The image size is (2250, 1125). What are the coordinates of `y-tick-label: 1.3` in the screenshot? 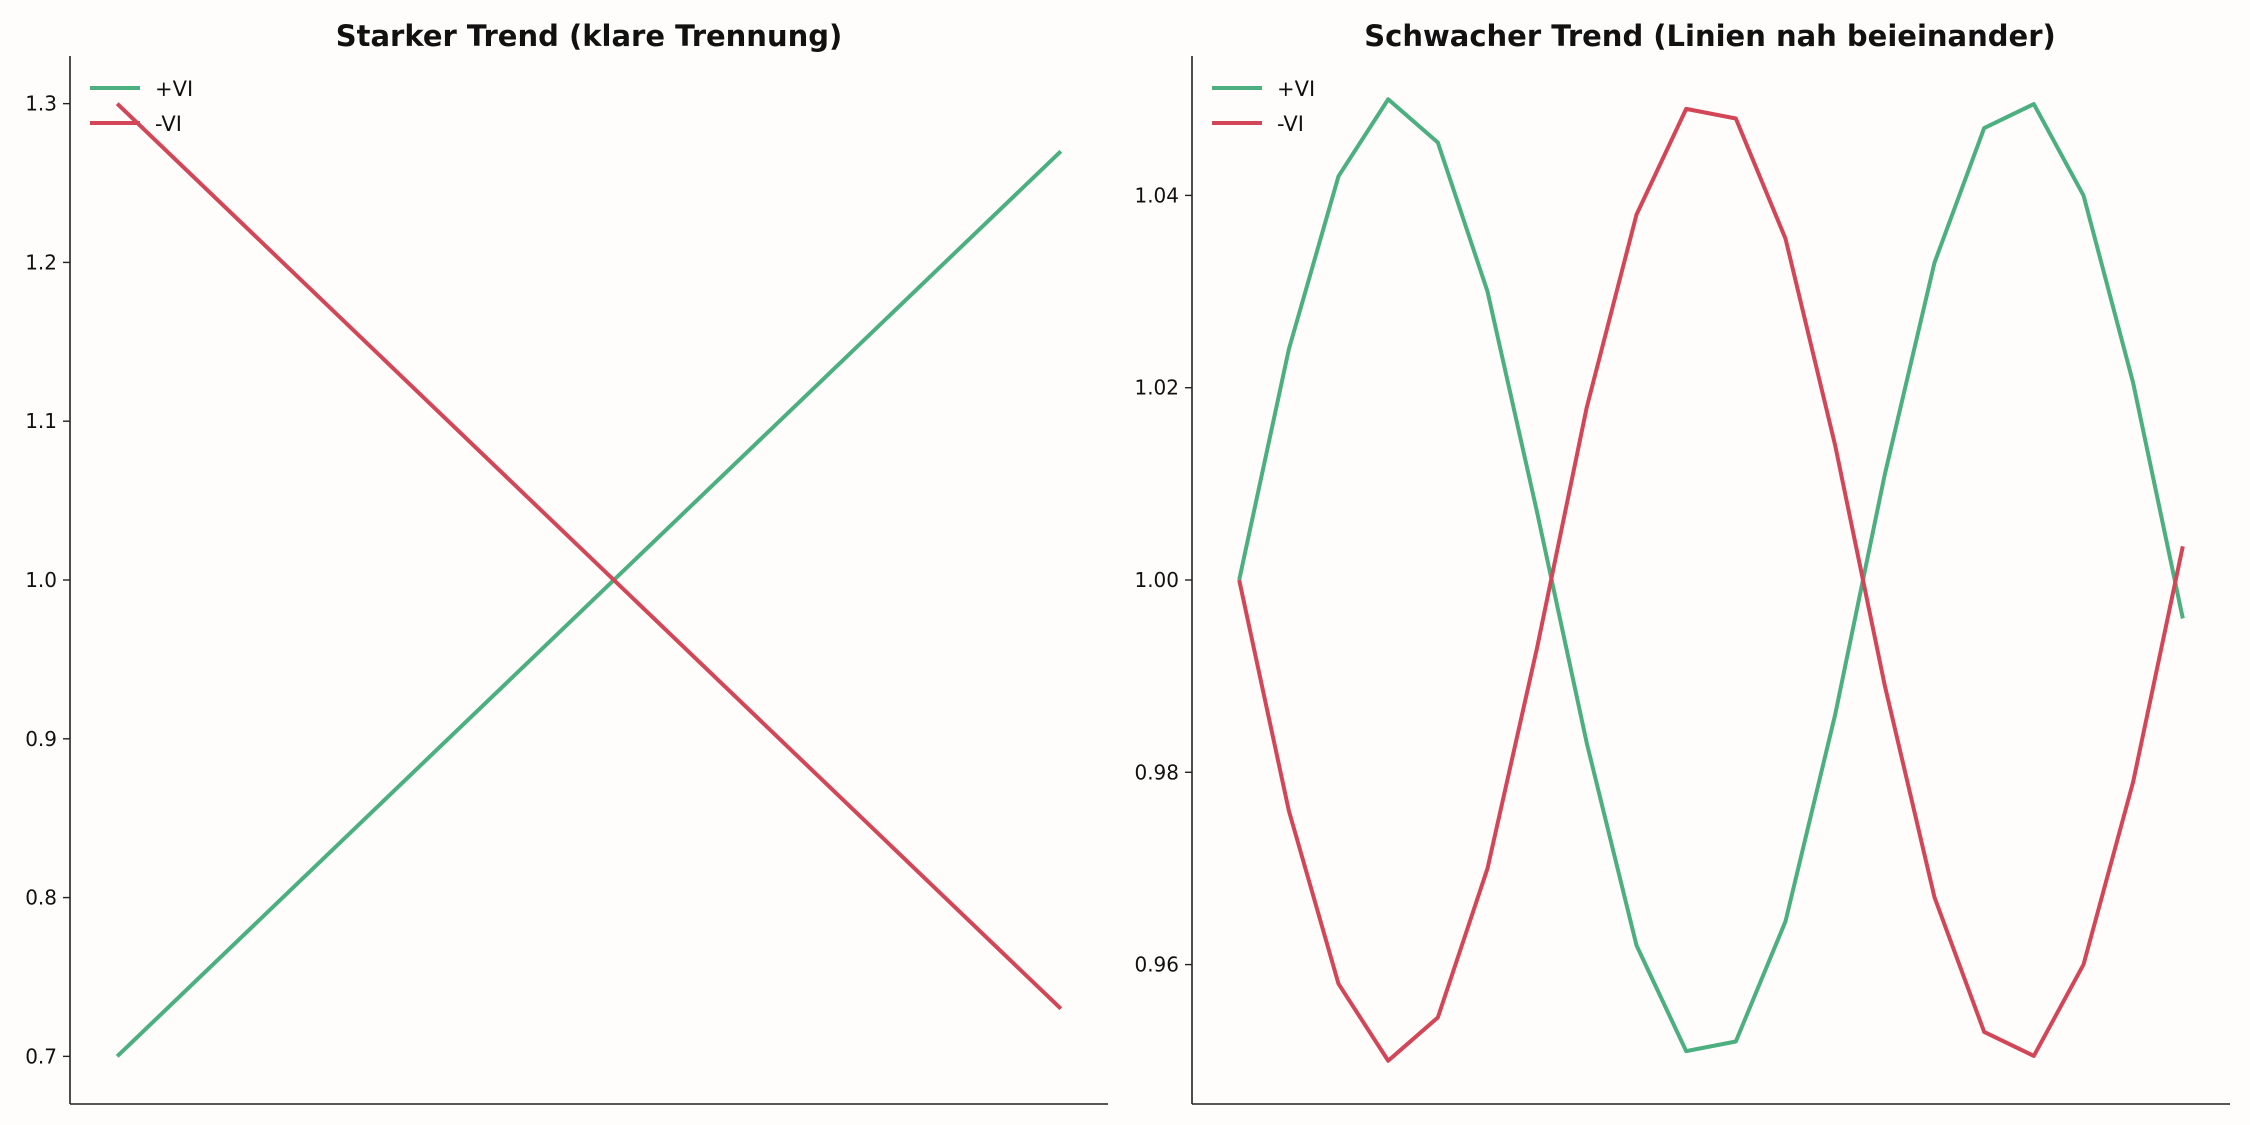 It's located at (41, 104).